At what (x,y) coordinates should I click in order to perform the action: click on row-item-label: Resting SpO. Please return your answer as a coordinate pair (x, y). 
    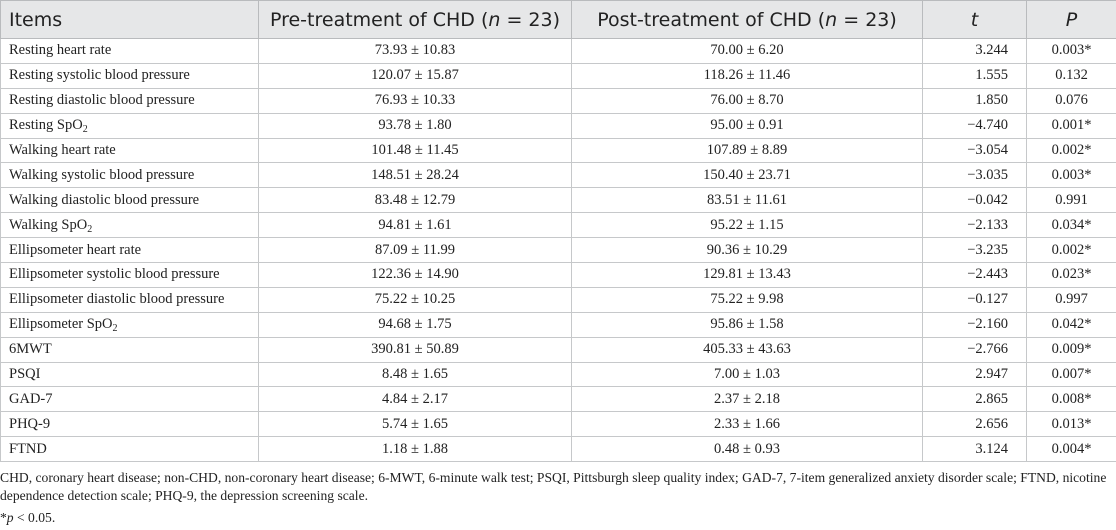
    Looking at the image, I should click on (46, 125).